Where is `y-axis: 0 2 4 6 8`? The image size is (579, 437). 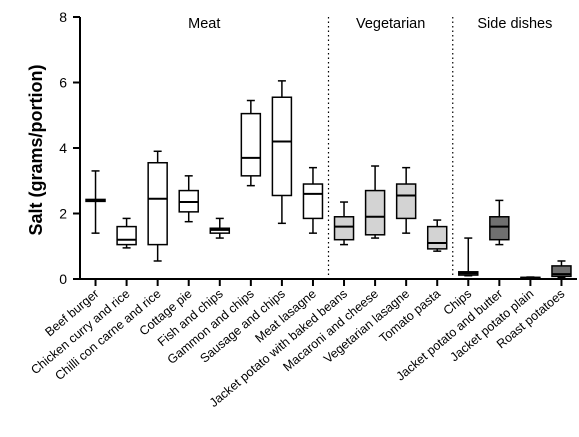
y-axis: 0 2 4 6 8 is located at coordinates (70, 148).